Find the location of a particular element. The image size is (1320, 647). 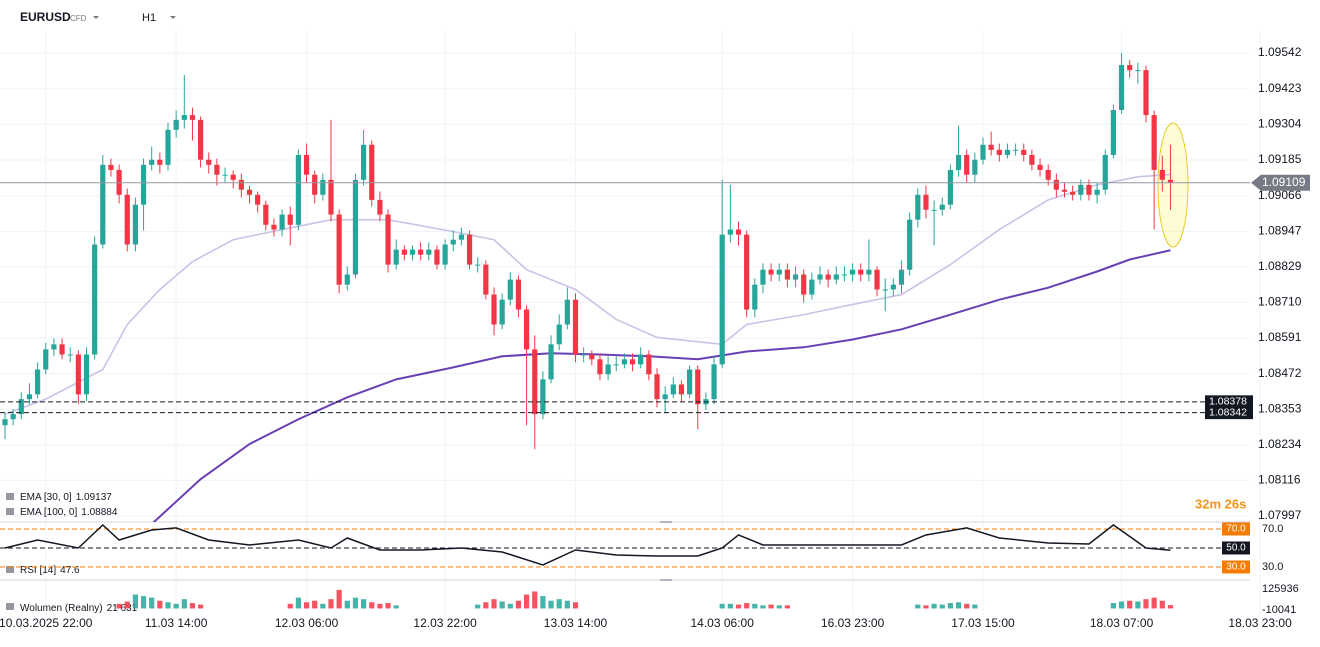

rsi-line is located at coordinates (587, 544).